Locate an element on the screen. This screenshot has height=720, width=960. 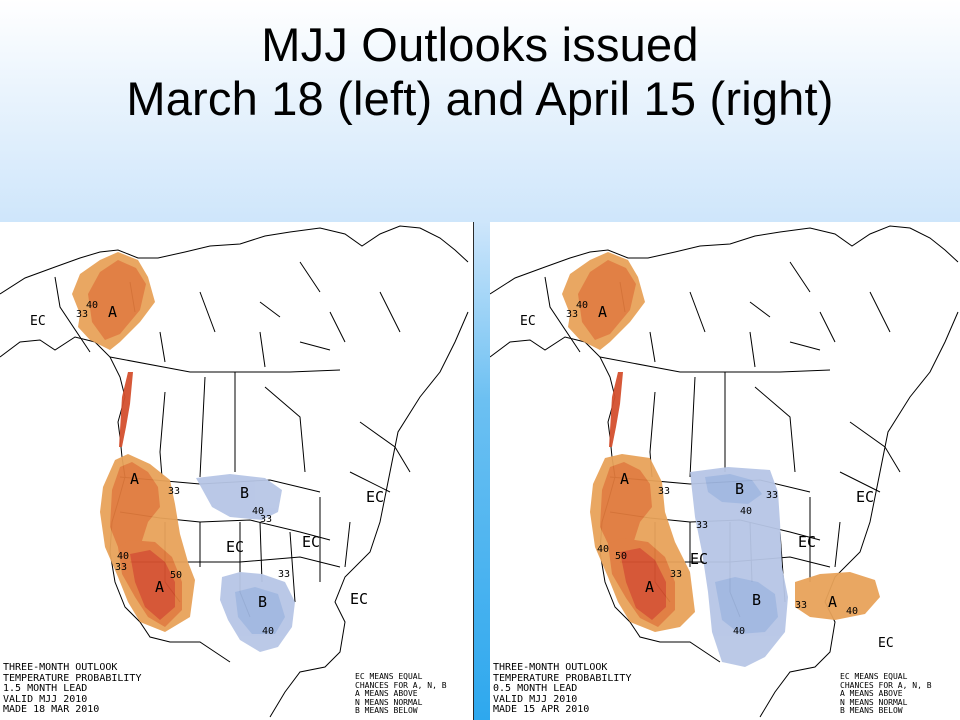
ec-southeast-label: EC is located at coordinates (359, 599).